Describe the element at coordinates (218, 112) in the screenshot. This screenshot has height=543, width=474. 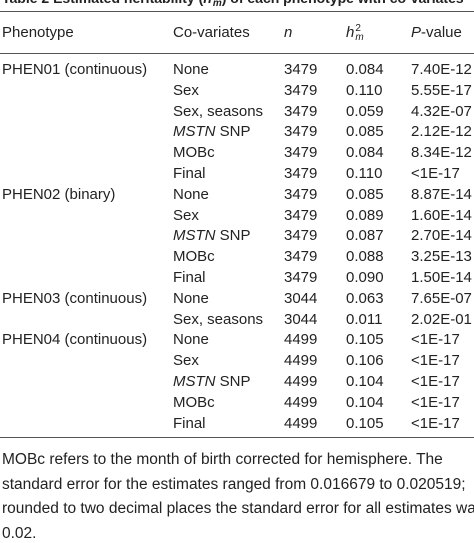
I see `covariate: Sex, seasons` at that location.